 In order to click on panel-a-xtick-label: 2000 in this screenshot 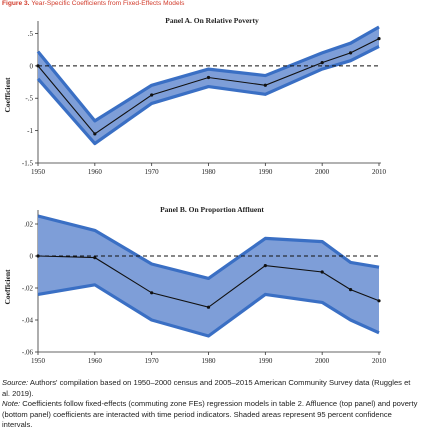, I will do `click(322, 172)`.